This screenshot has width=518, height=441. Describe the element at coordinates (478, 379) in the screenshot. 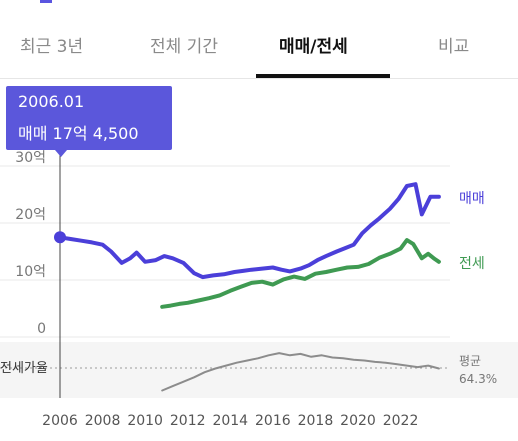

I see `ratio-average-value: 64.3%` at that location.